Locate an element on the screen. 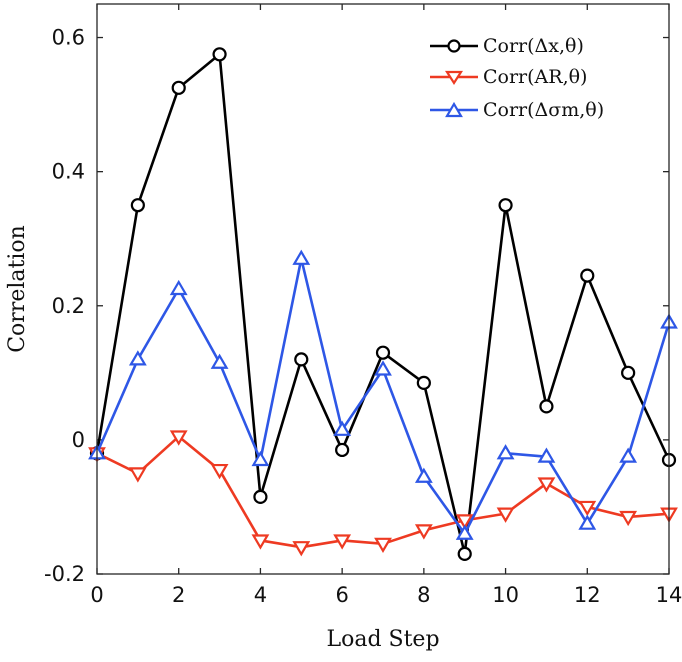 Image resolution: width=682 pixels, height=662 pixels. legend-marker-corr-ar is located at coordinates (454, 78).